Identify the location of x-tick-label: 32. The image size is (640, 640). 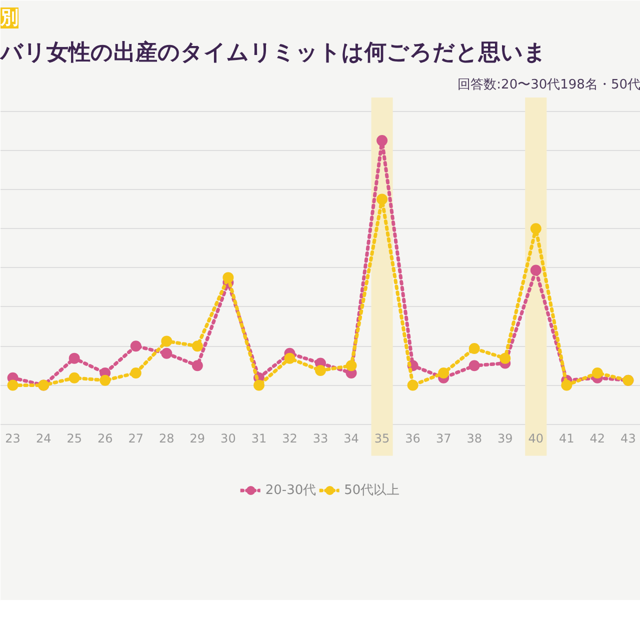
(290, 439).